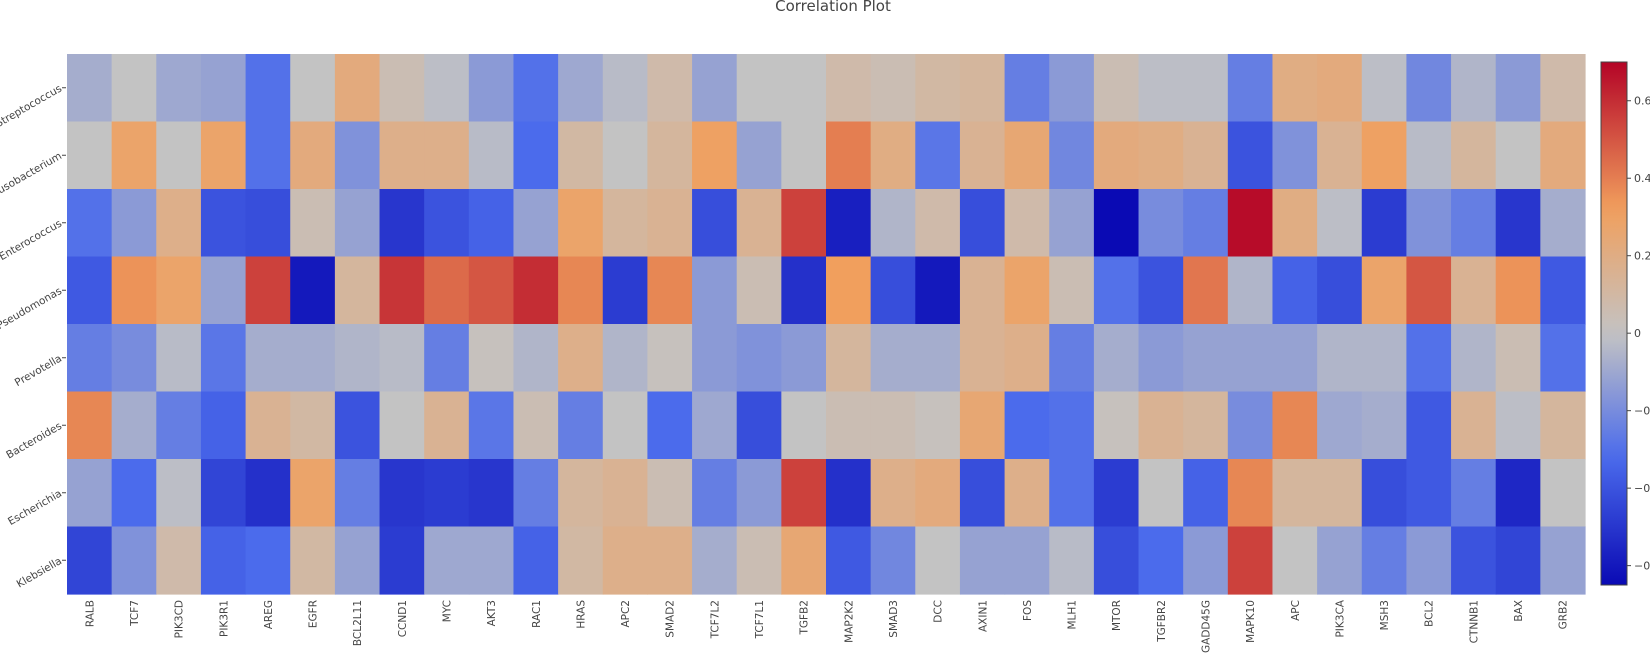  Describe the element at coordinates (894, 619) in the screenshot. I see `x-tick-label: SMAD3` at that location.